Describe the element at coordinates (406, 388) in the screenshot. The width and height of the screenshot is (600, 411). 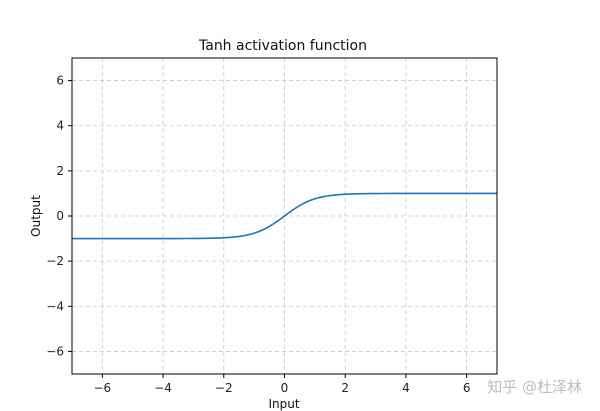
I see `x-tick-label: 4` at that location.